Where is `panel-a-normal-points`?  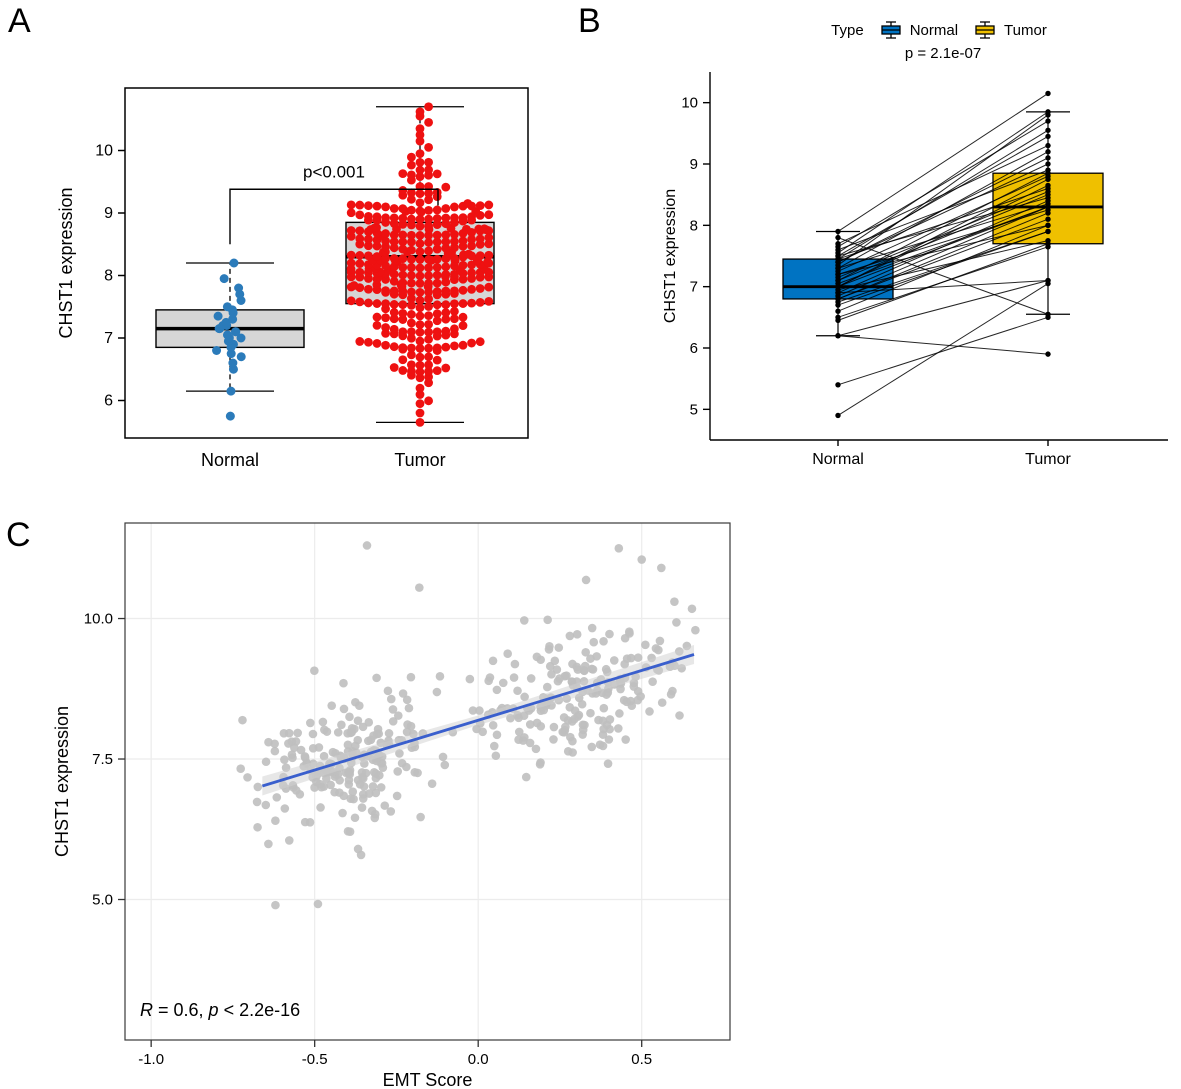 panel-a-normal-points is located at coordinates (229, 339).